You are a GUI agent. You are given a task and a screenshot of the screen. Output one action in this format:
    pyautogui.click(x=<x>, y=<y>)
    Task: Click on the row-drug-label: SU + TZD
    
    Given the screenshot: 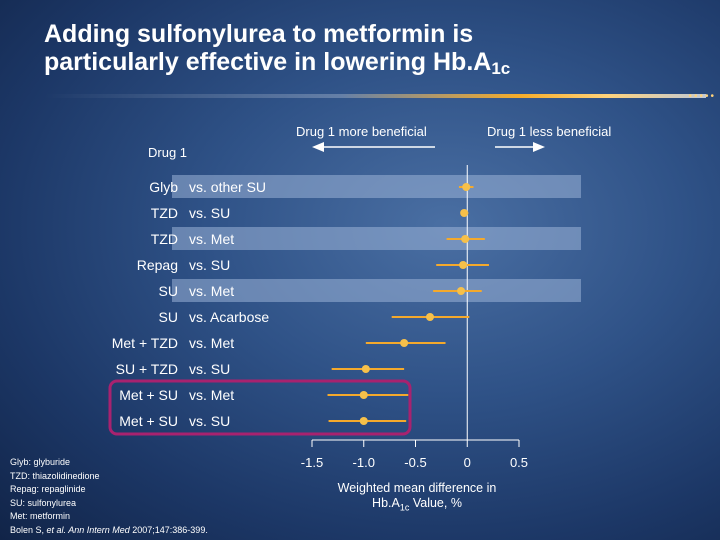 What is the action you would take?
    pyautogui.click(x=147, y=369)
    